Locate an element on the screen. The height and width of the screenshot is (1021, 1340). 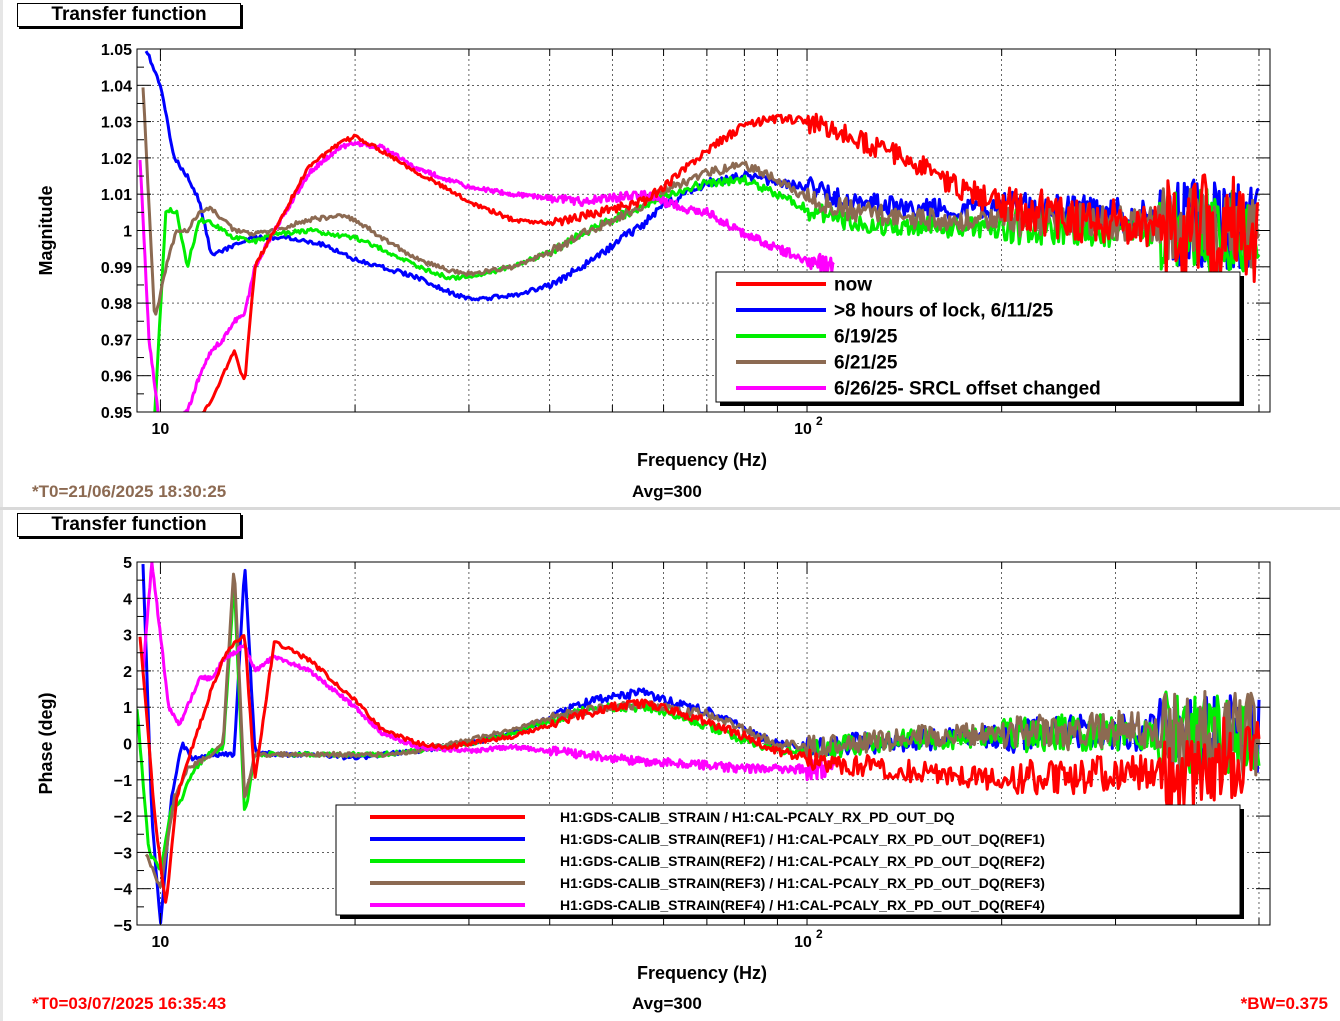
legend-label: 6/21/25 is located at coordinates (866, 363).